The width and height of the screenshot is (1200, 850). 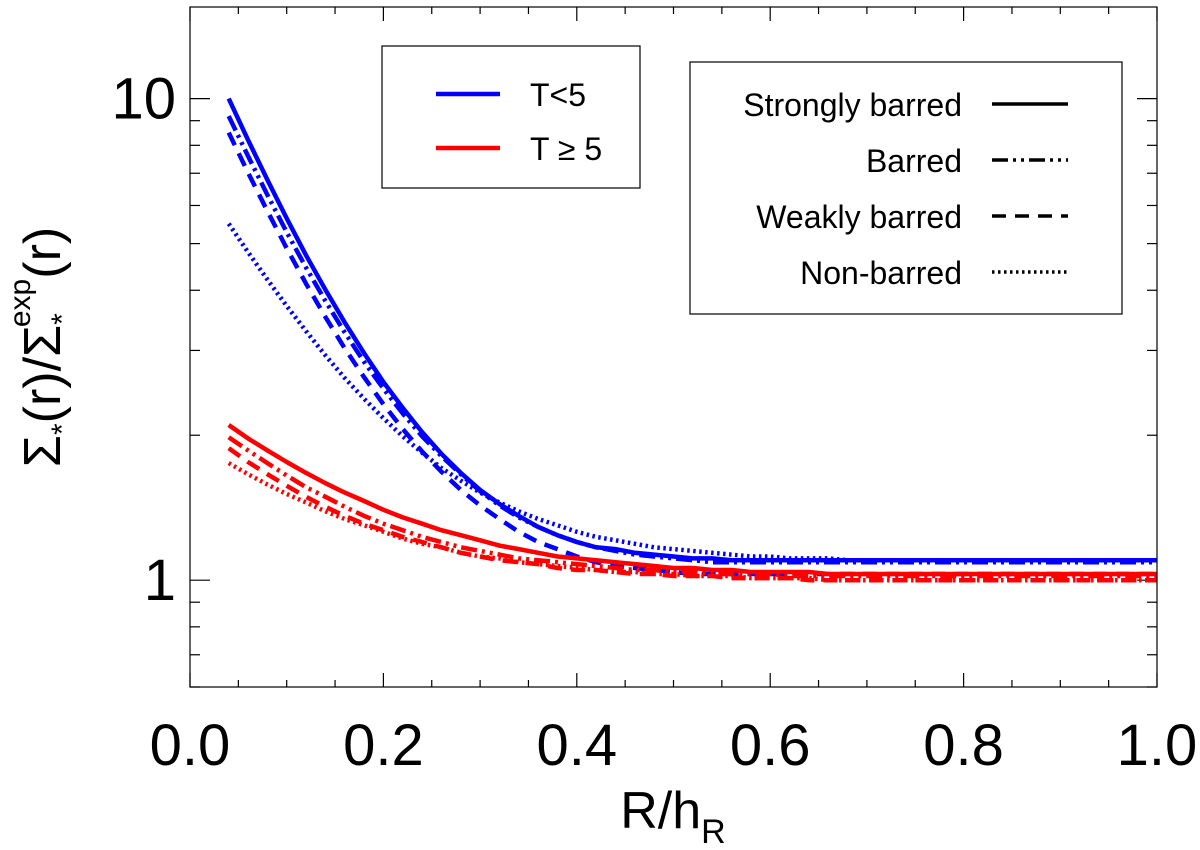 I want to click on color-legend-label: T<5, so click(x=558, y=95).